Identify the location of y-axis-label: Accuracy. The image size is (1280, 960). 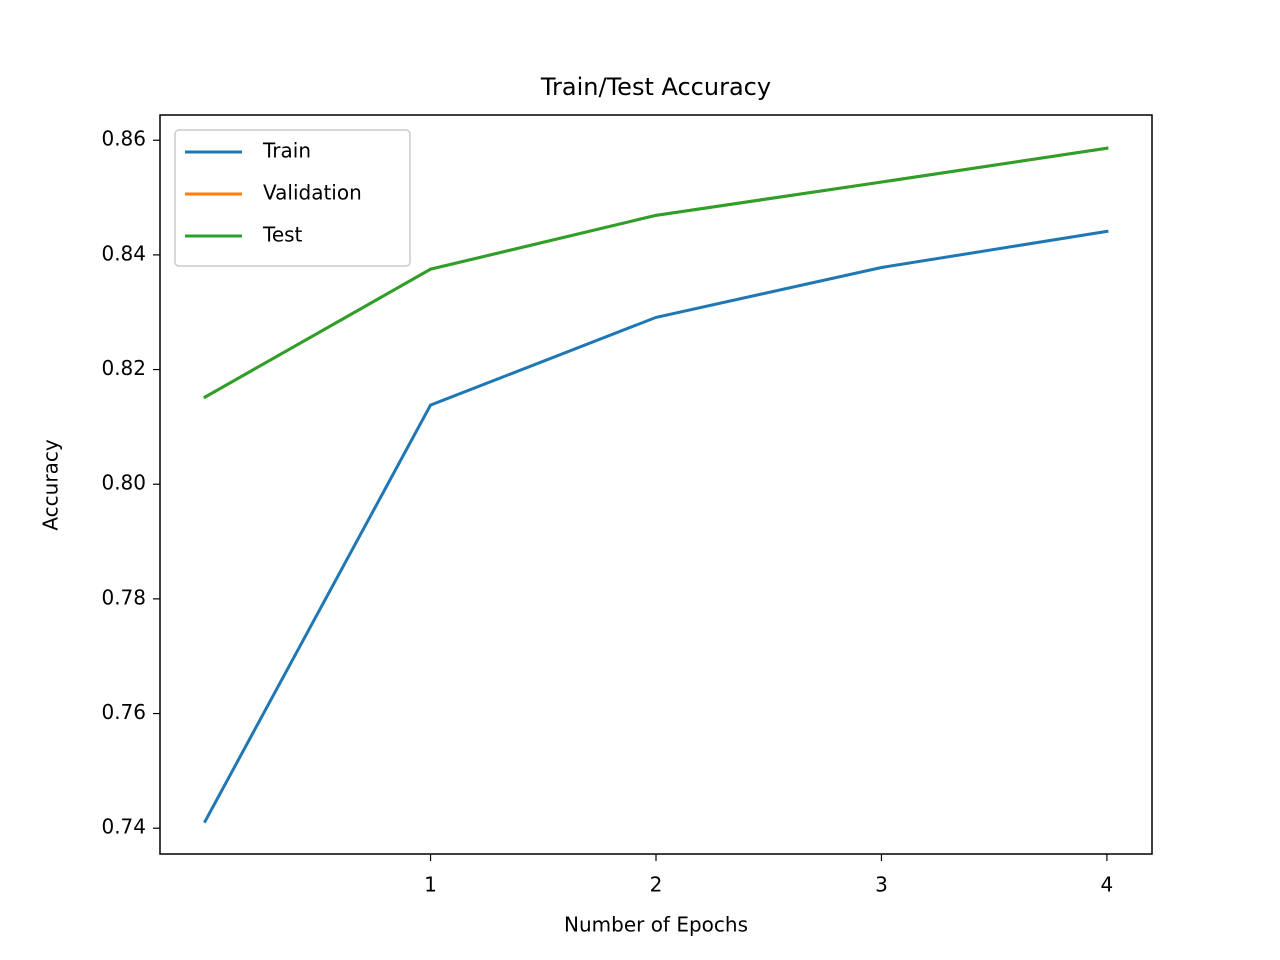
(51, 484).